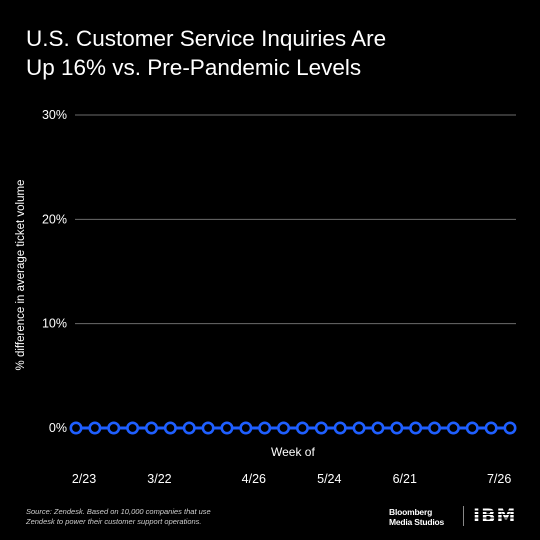 This screenshot has height=540, width=540. I want to click on y-tick-label: 20%, so click(54, 219).